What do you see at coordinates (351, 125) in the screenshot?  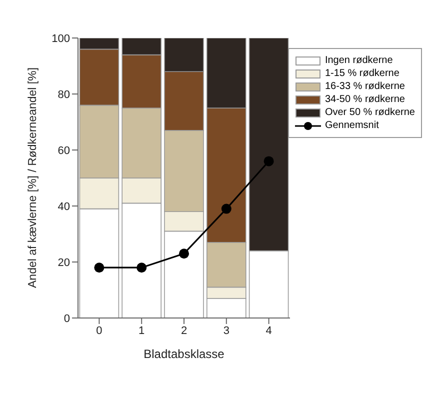 I see `legend-label: Gennemsnit` at bounding box center [351, 125].